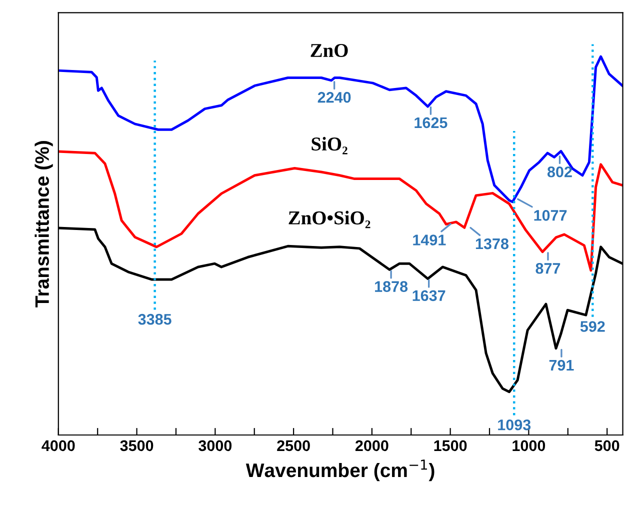 The width and height of the screenshot is (624, 507). What do you see at coordinates (529, 446) in the screenshot?
I see `x-tick-label: 1000` at bounding box center [529, 446].